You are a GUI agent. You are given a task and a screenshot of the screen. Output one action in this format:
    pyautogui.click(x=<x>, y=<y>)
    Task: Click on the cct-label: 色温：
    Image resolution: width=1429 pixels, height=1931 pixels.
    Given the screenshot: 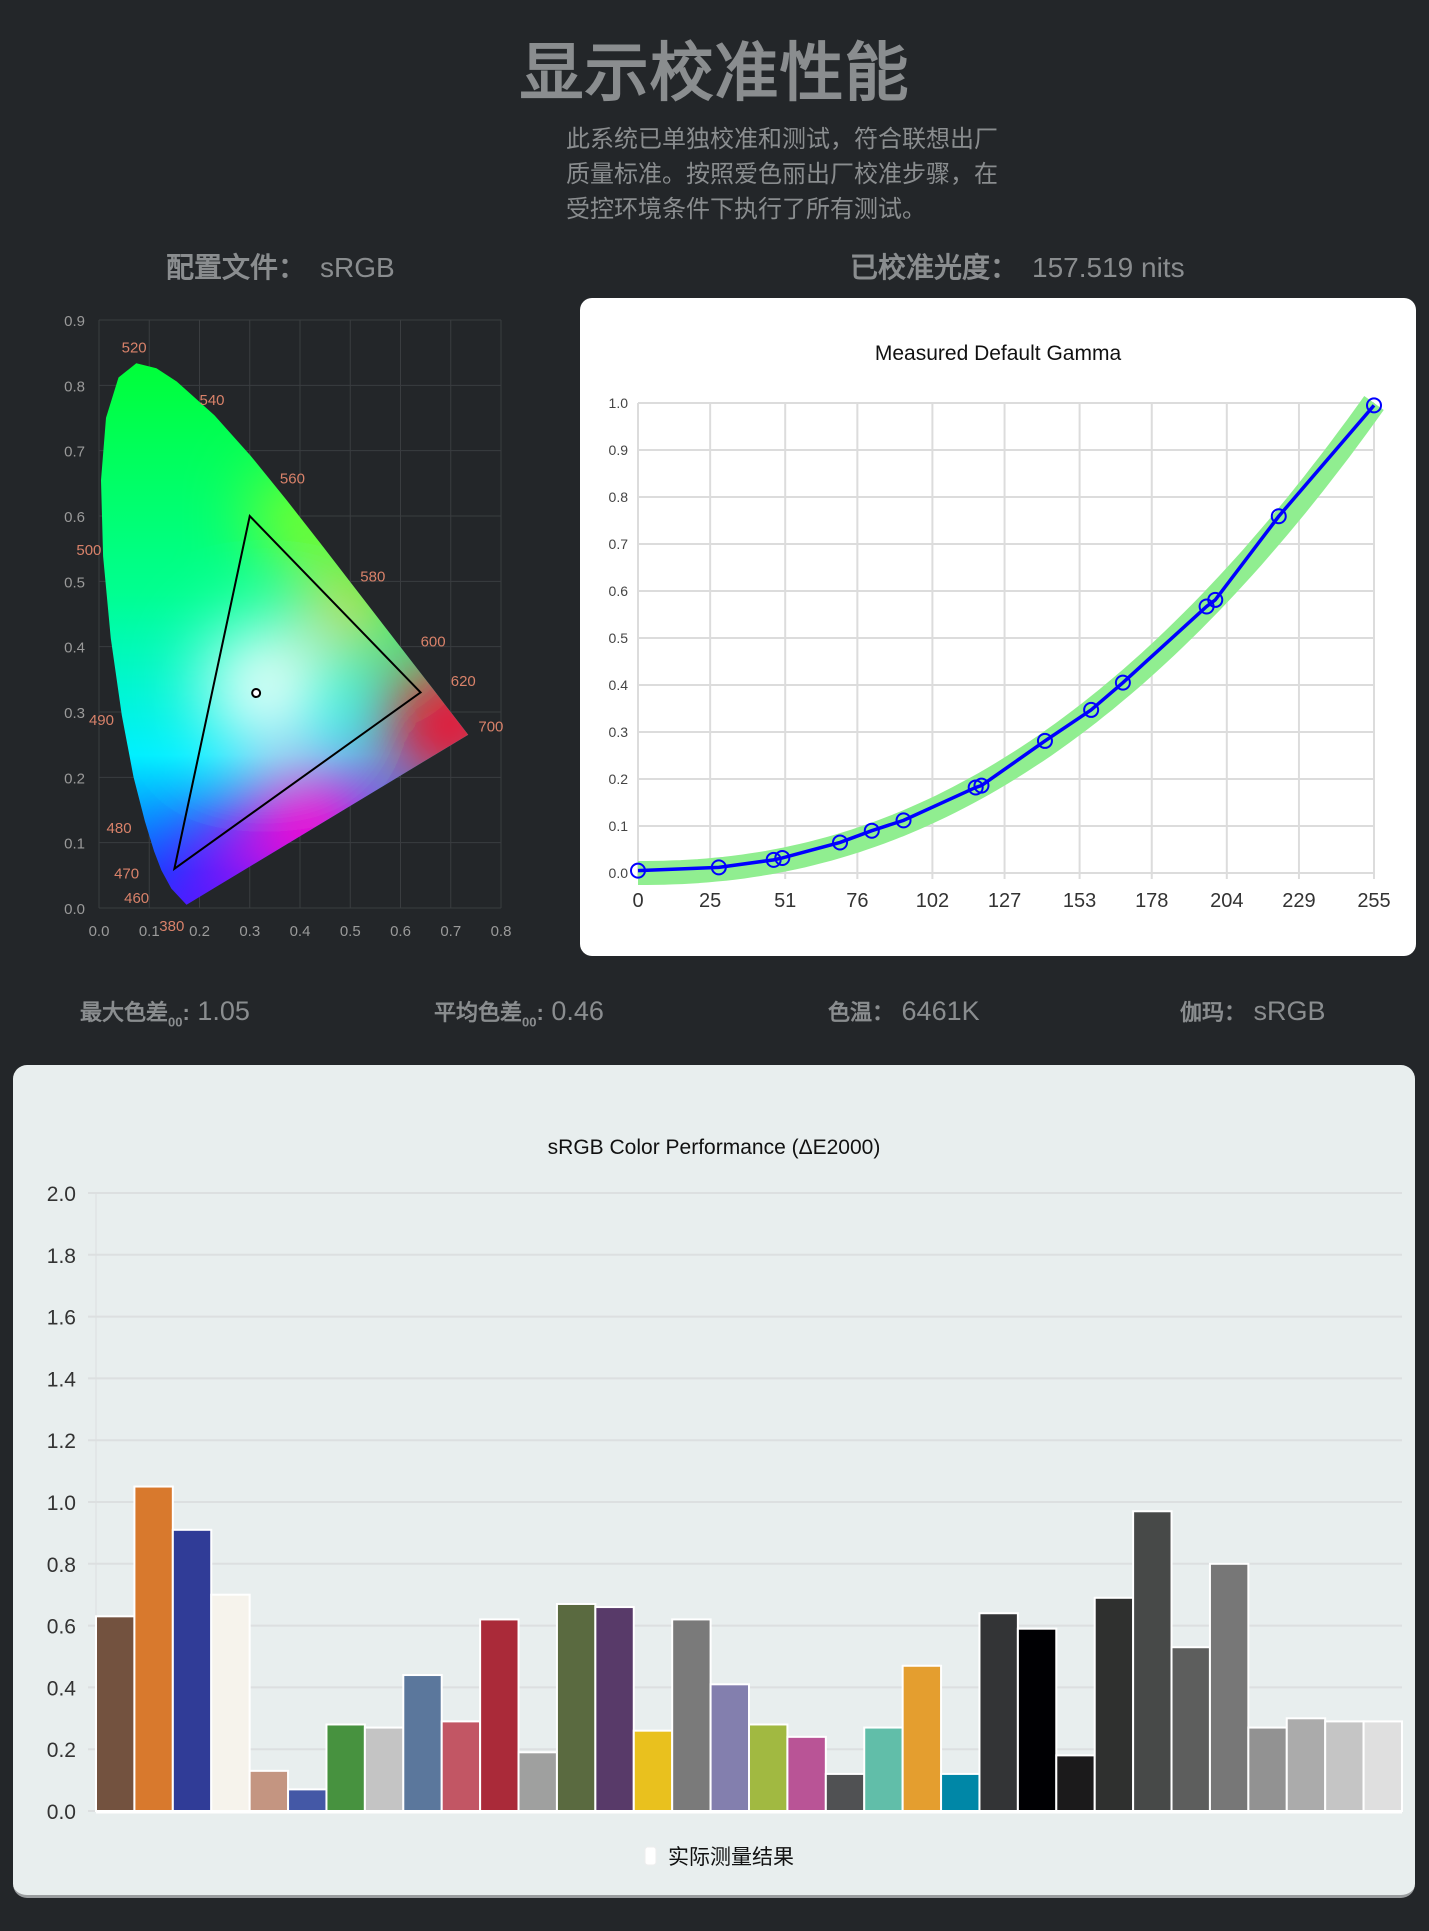 What is the action you would take?
    pyautogui.click(x=861, y=1012)
    